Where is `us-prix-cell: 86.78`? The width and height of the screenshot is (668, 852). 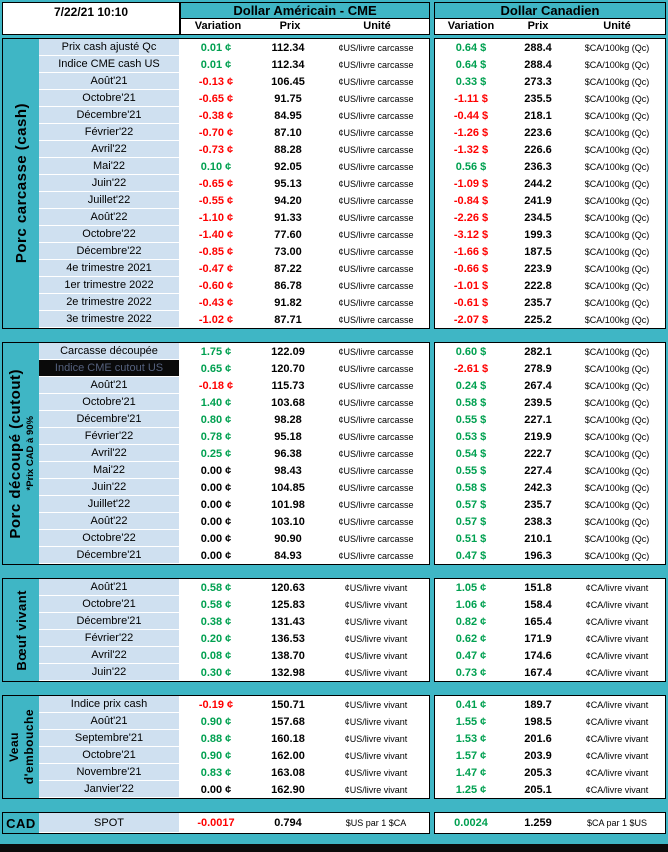
us-prix-cell: 86.78 is located at coordinates (288, 285).